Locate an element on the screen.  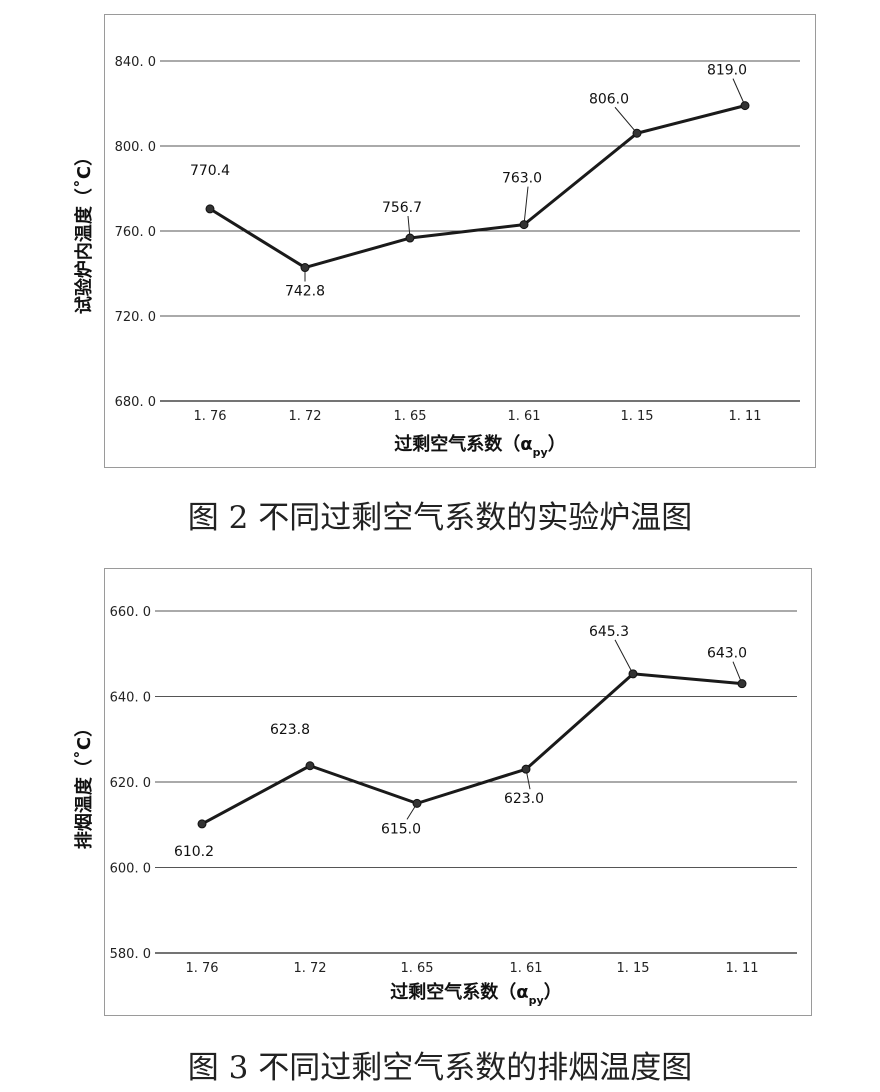
data-label: 770.4 is located at coordinates (210, 171).